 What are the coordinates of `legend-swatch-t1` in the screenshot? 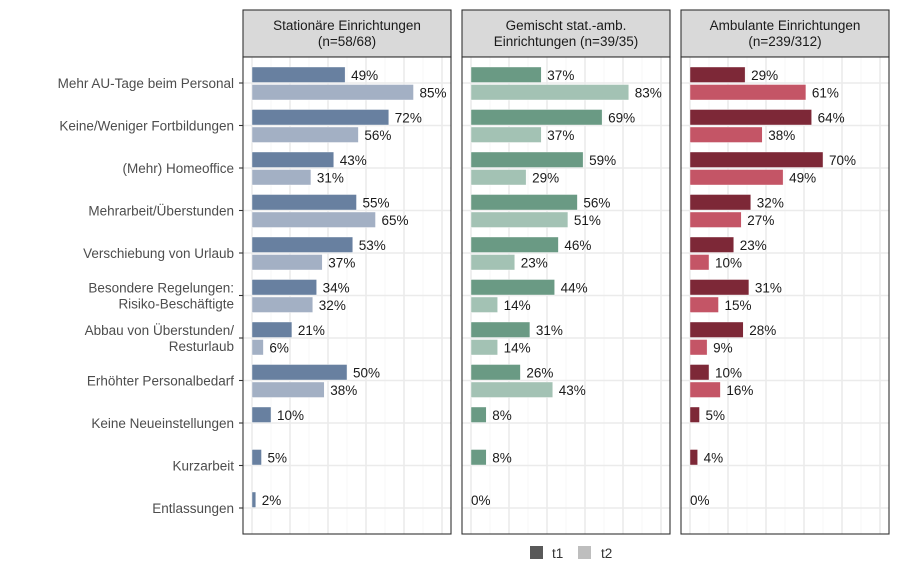 It's located at (536, 552).